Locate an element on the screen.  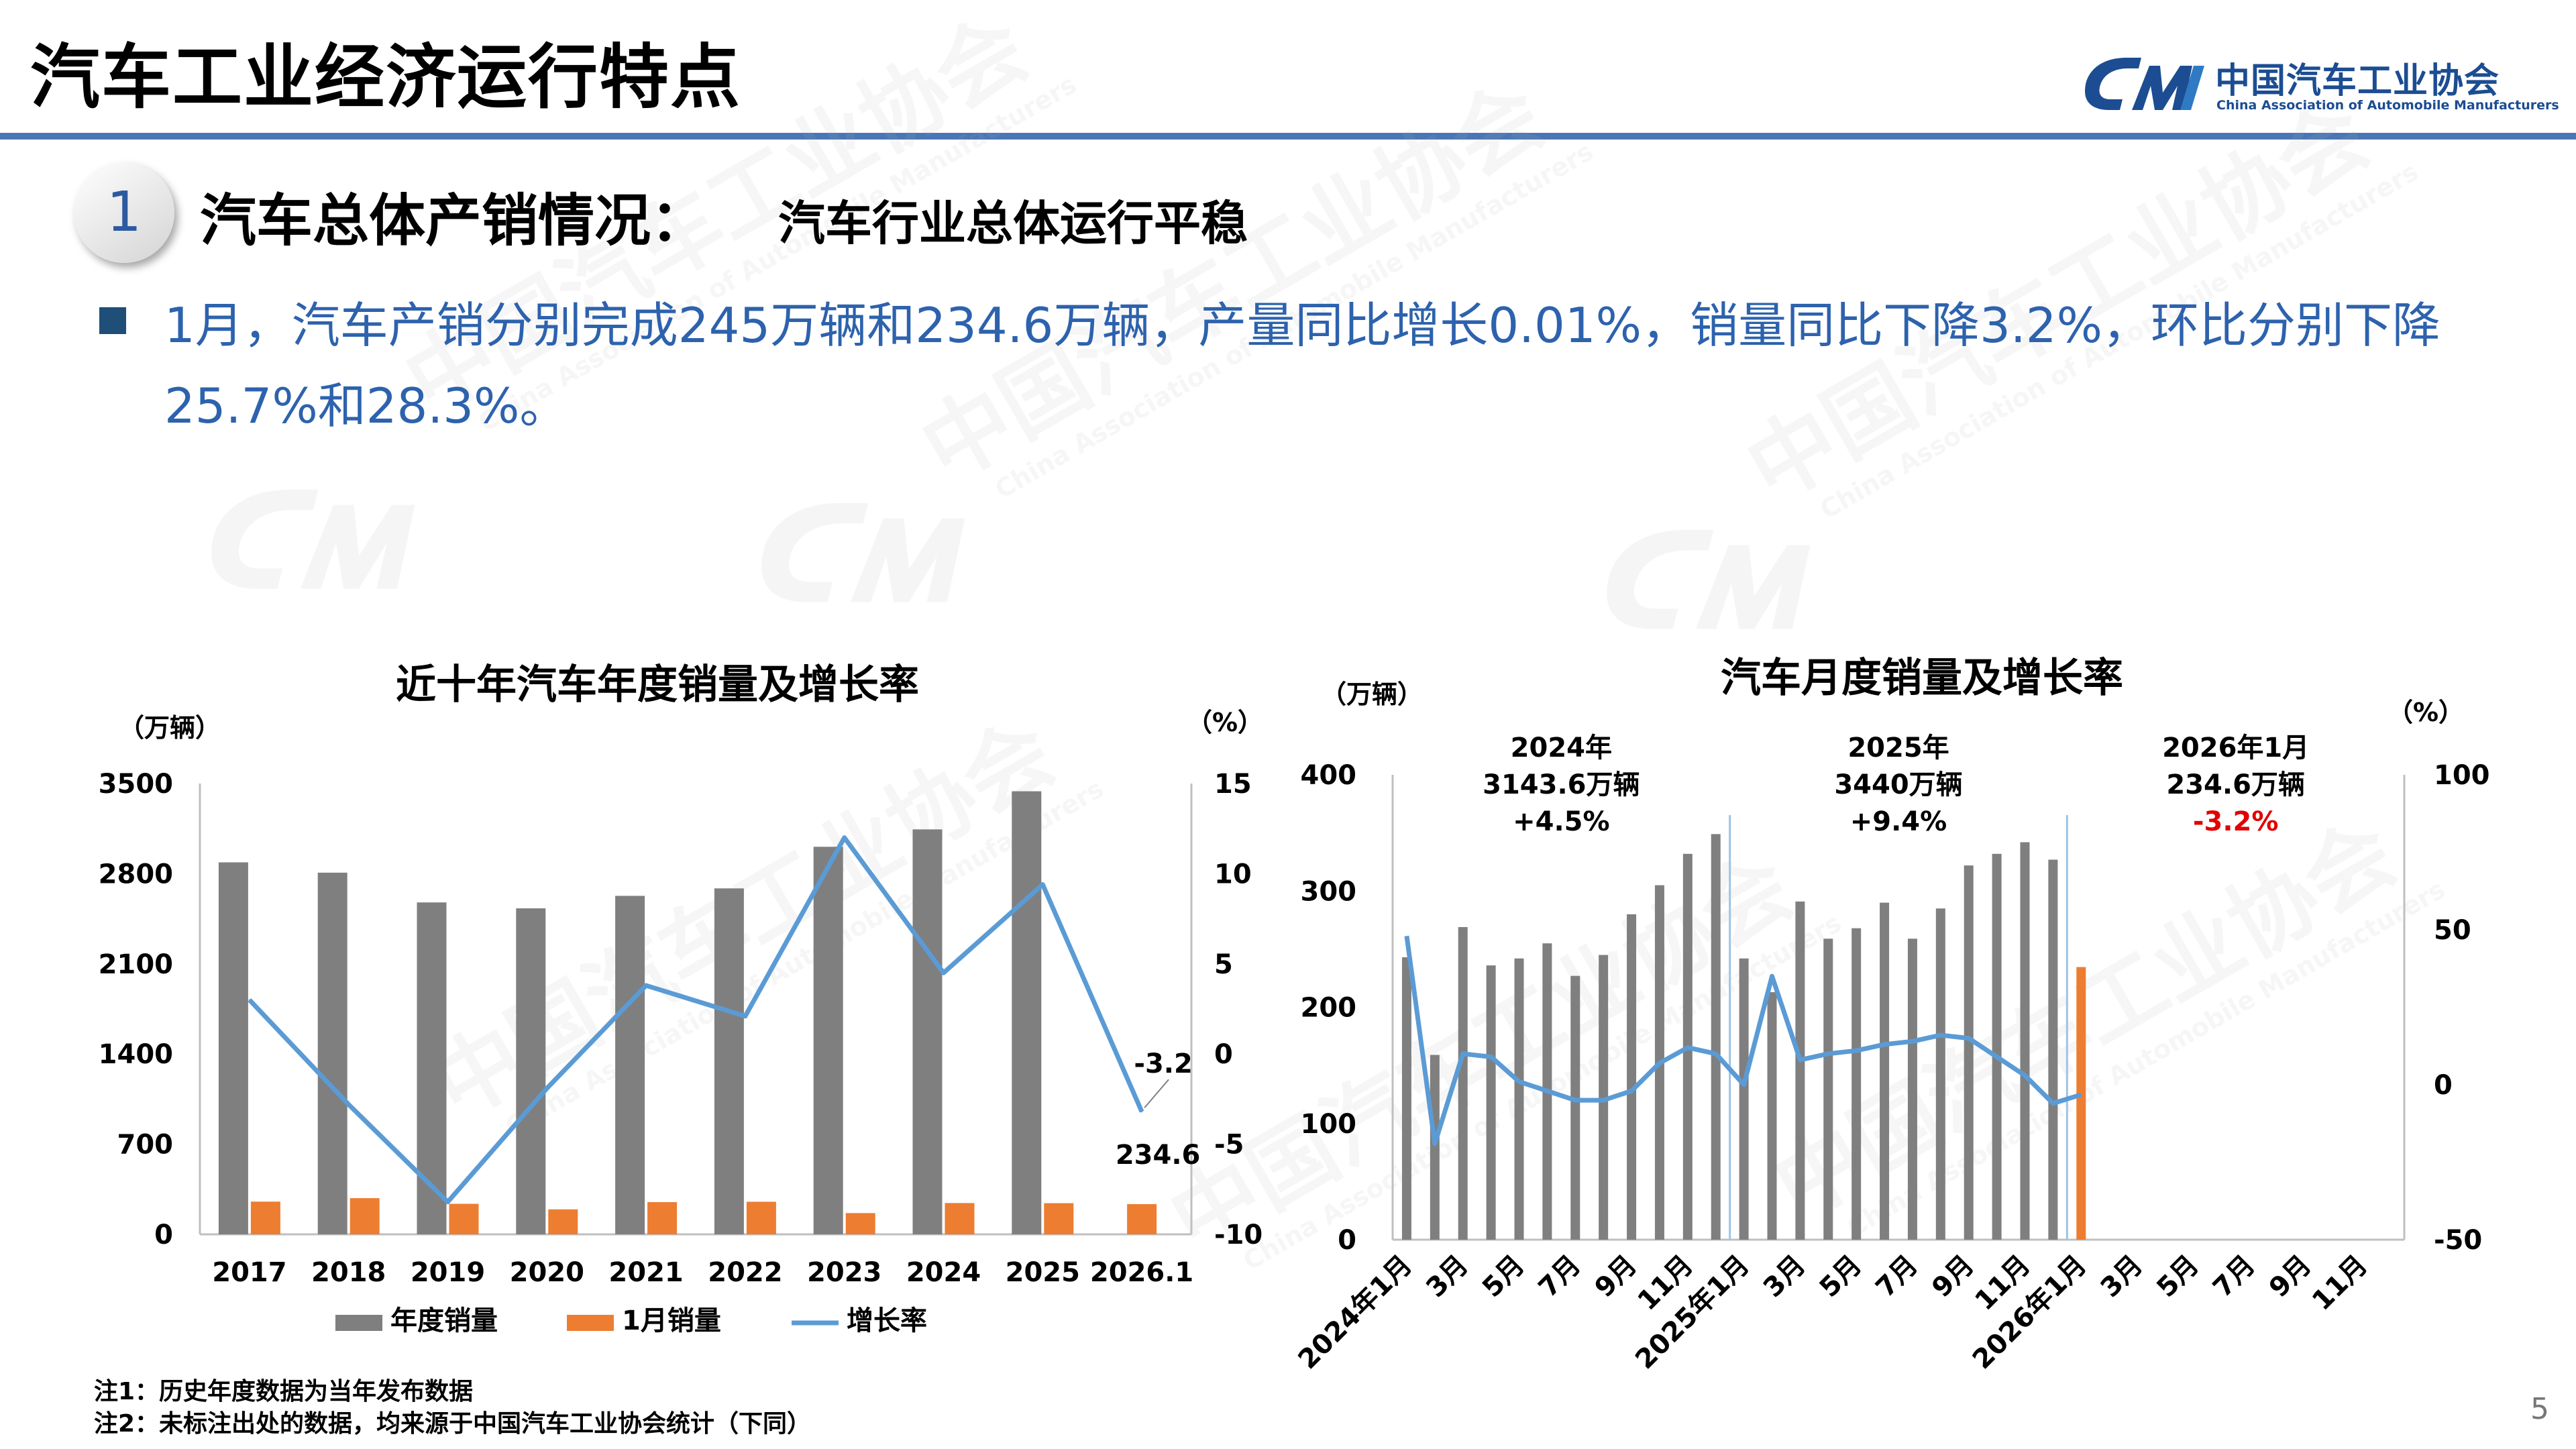
growth-rate-line is located at coordinates (696, 1020).